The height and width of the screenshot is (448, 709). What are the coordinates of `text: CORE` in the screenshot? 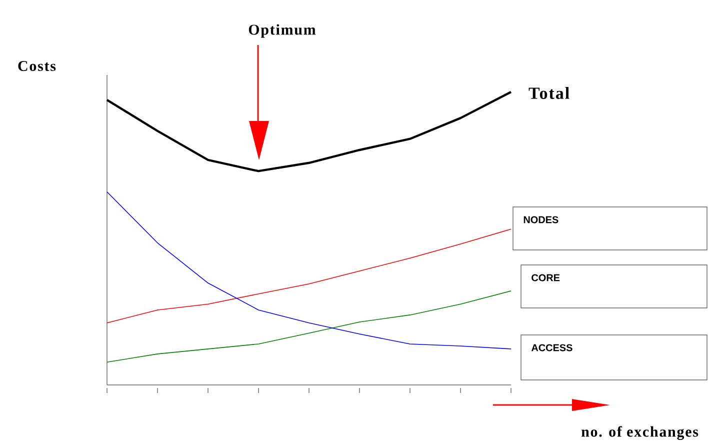 It's located at (546, 278).